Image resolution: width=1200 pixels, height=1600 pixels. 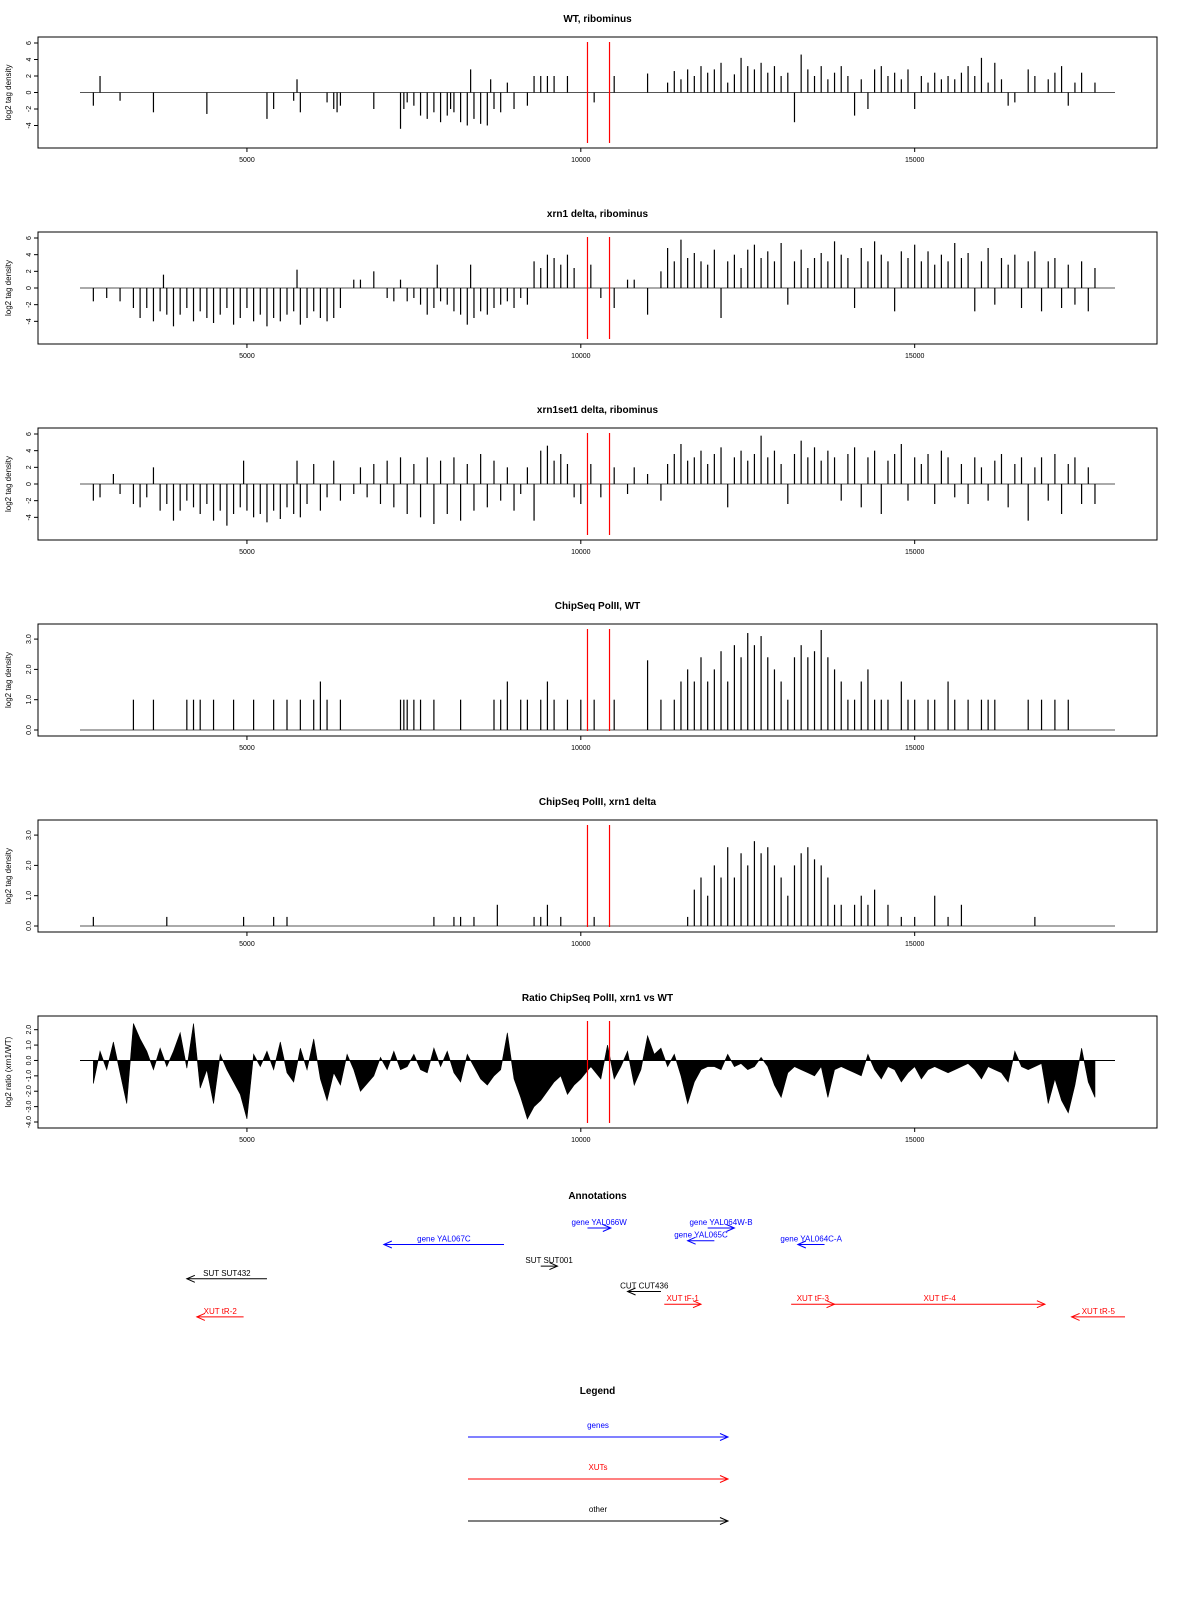 I want to click on annotation-feature: gene YAL064W-B, so click(x=721, y=1225).